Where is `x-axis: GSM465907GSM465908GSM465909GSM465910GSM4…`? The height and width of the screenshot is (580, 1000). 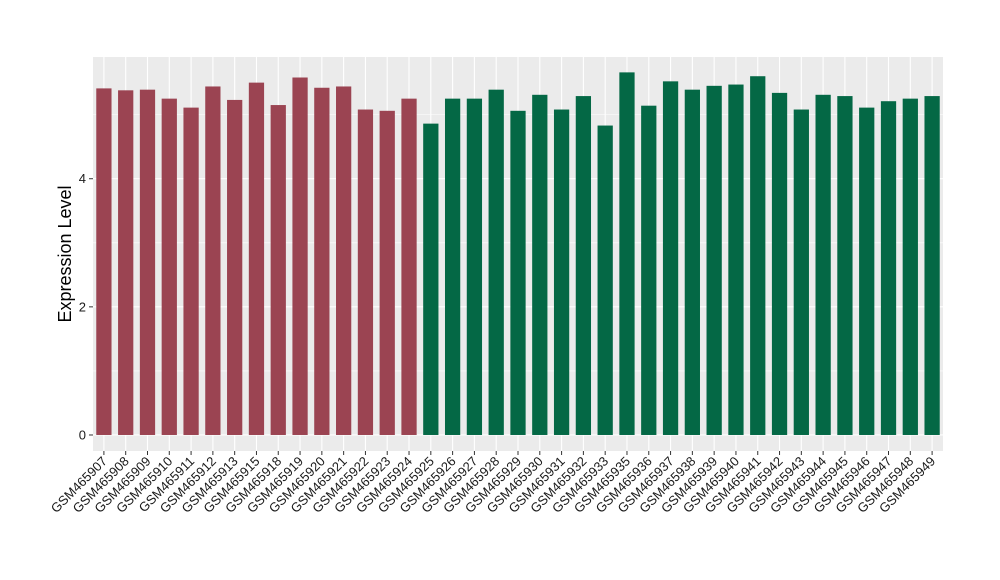 x-axis: GSM465907GSM465908GSM465909GSM465910GSM4… is located at coordinates (493, 483).